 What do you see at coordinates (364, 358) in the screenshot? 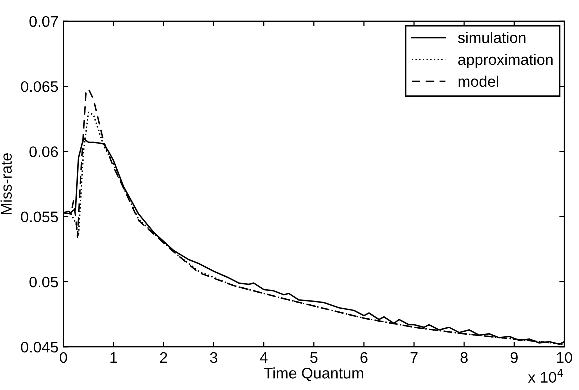
I see `x-tick-label: 6` at bounding box center [364, 358].